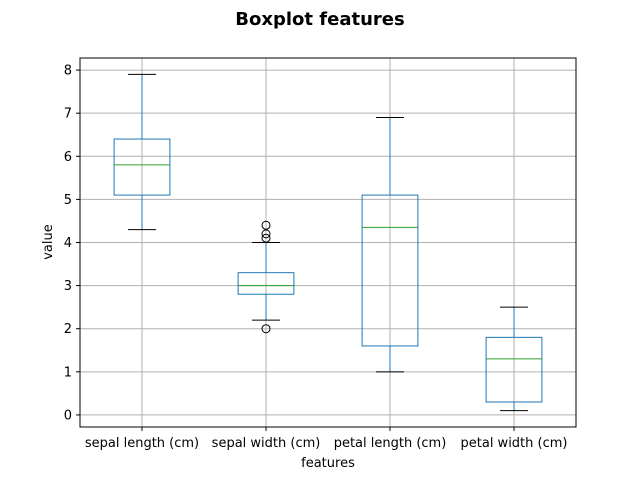 The image size is (640, 480). Describe the element at coordinates (142, 443) in the screenshot. I see `x-tick-label: sepal length (cm)` at that location.